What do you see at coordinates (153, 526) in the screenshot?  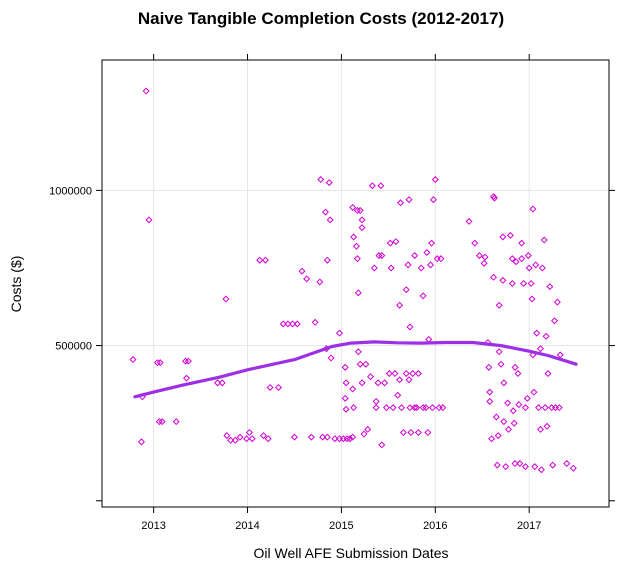 I see `x-tick-label: 2013` at bounding box center [153, 526].